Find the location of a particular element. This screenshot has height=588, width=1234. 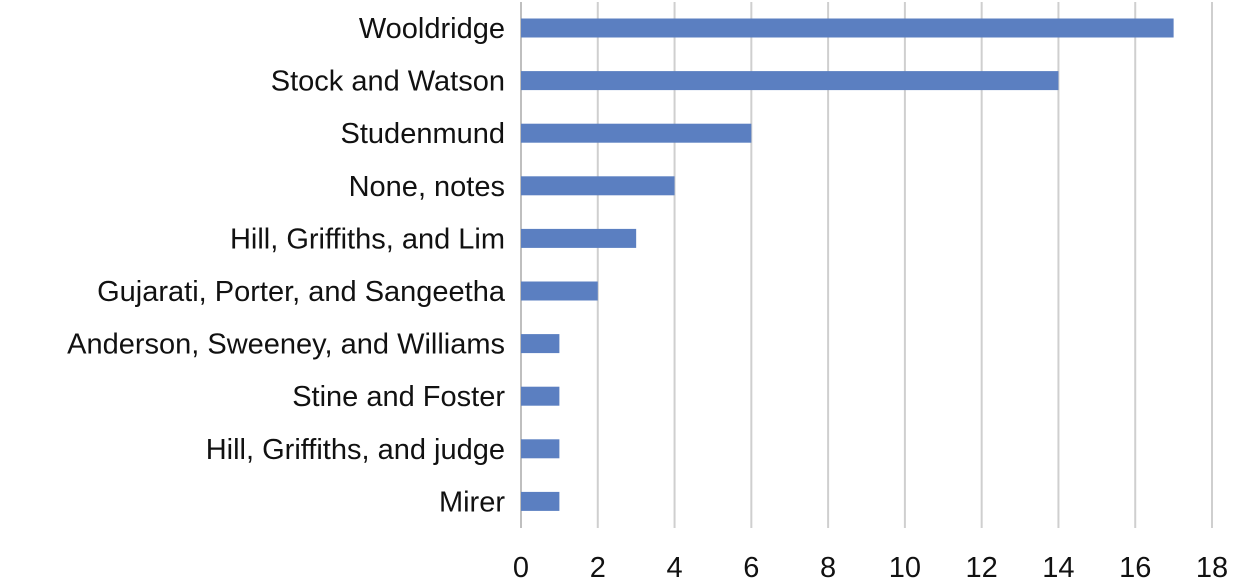

category-label: Studenmund is located at coordinates (423, 134).